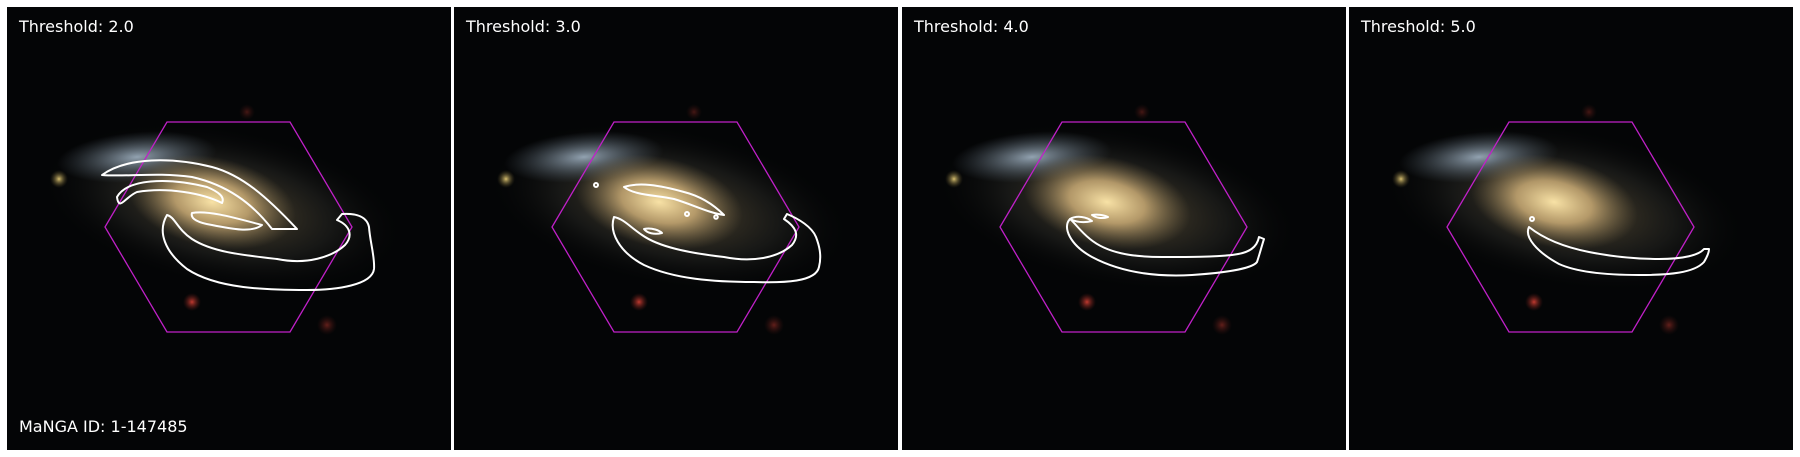 This screenshot has width=1800, height=457. Describe the element at coordinates (523, 26) in the screenshot. I see `threshold-label: Threshold: 3.0` at that location.